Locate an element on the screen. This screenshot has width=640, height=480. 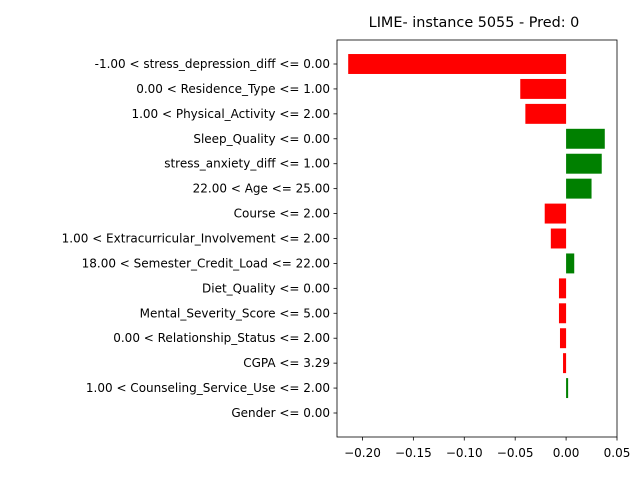
x-tick-label: −0.10 is located at coordinates (464, 453).